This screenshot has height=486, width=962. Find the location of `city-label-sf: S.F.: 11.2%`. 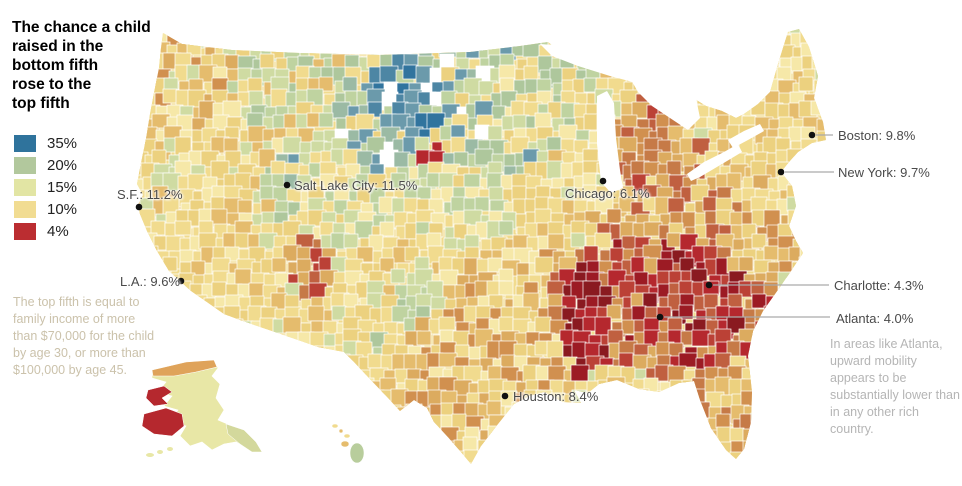

city-label-sf: S.F.: 11.2% is located at coordinates (150, 194).